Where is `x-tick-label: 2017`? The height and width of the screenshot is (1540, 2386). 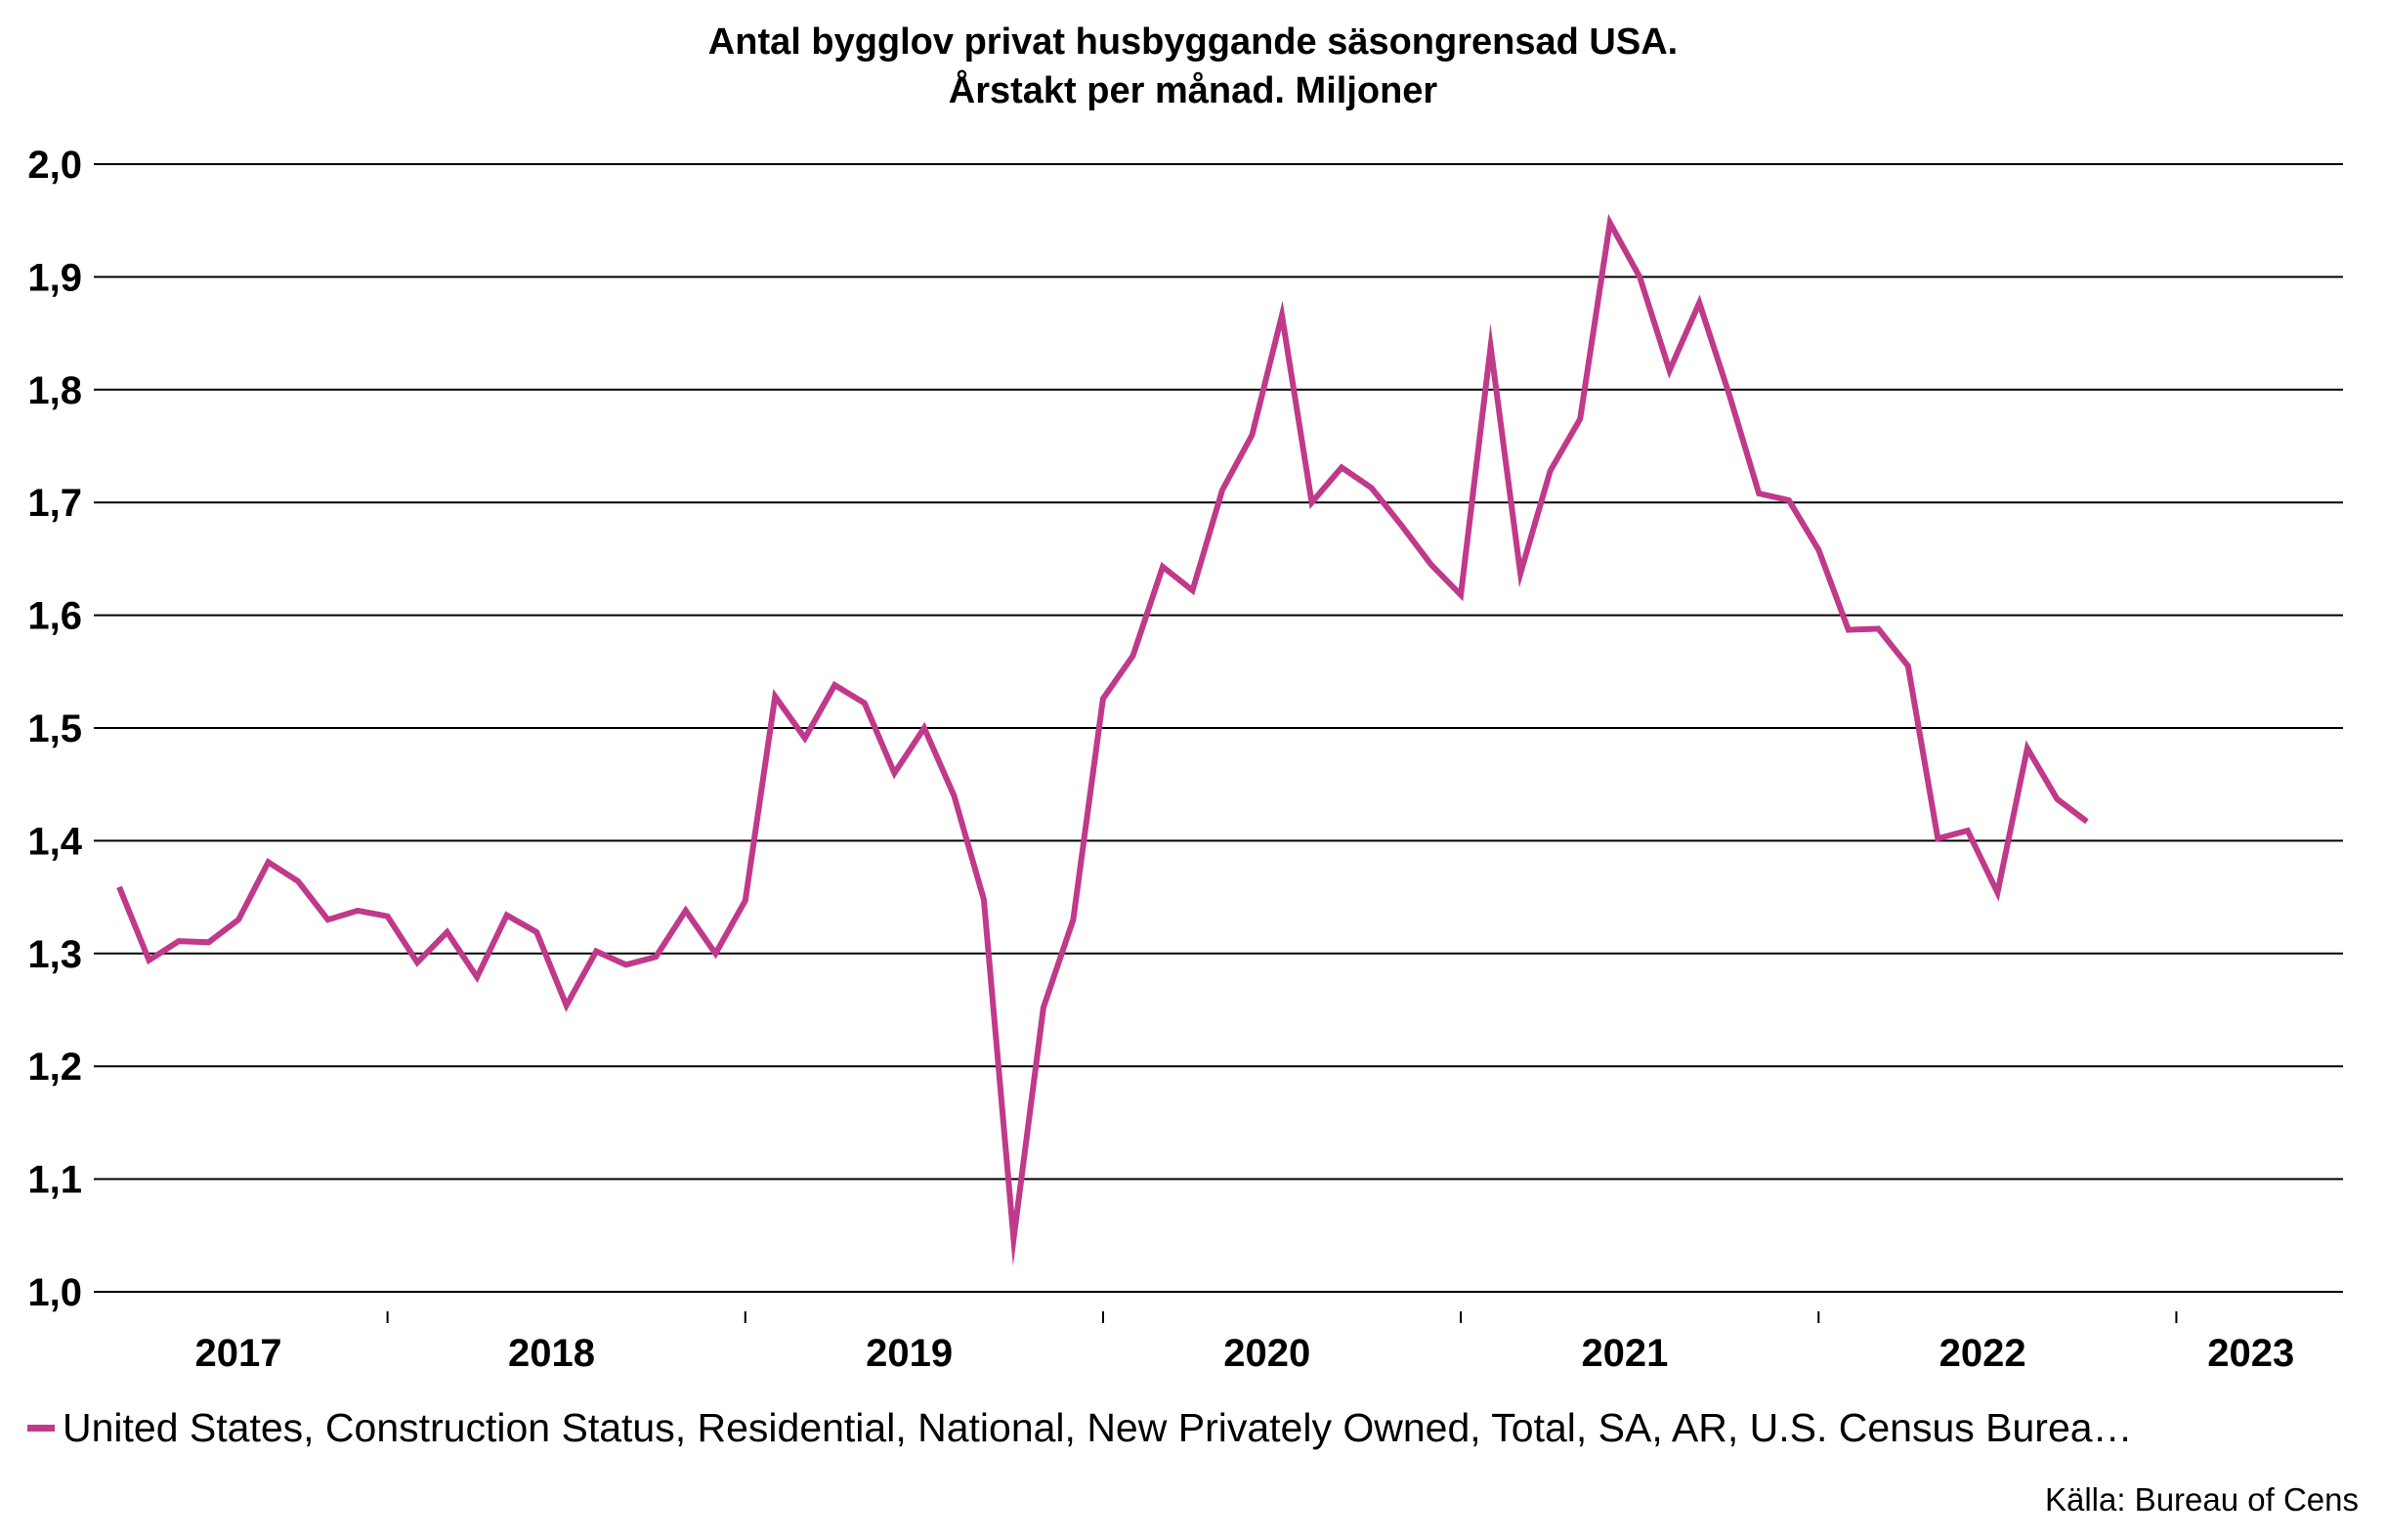
x-tick-label: 2017 is located at coordinates (238, 1353).